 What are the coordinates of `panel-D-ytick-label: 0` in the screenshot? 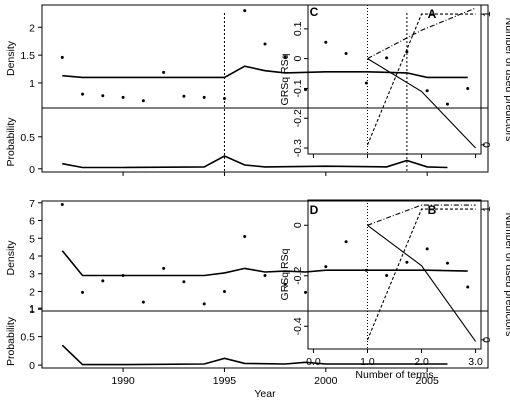 It's located at (298, 225).